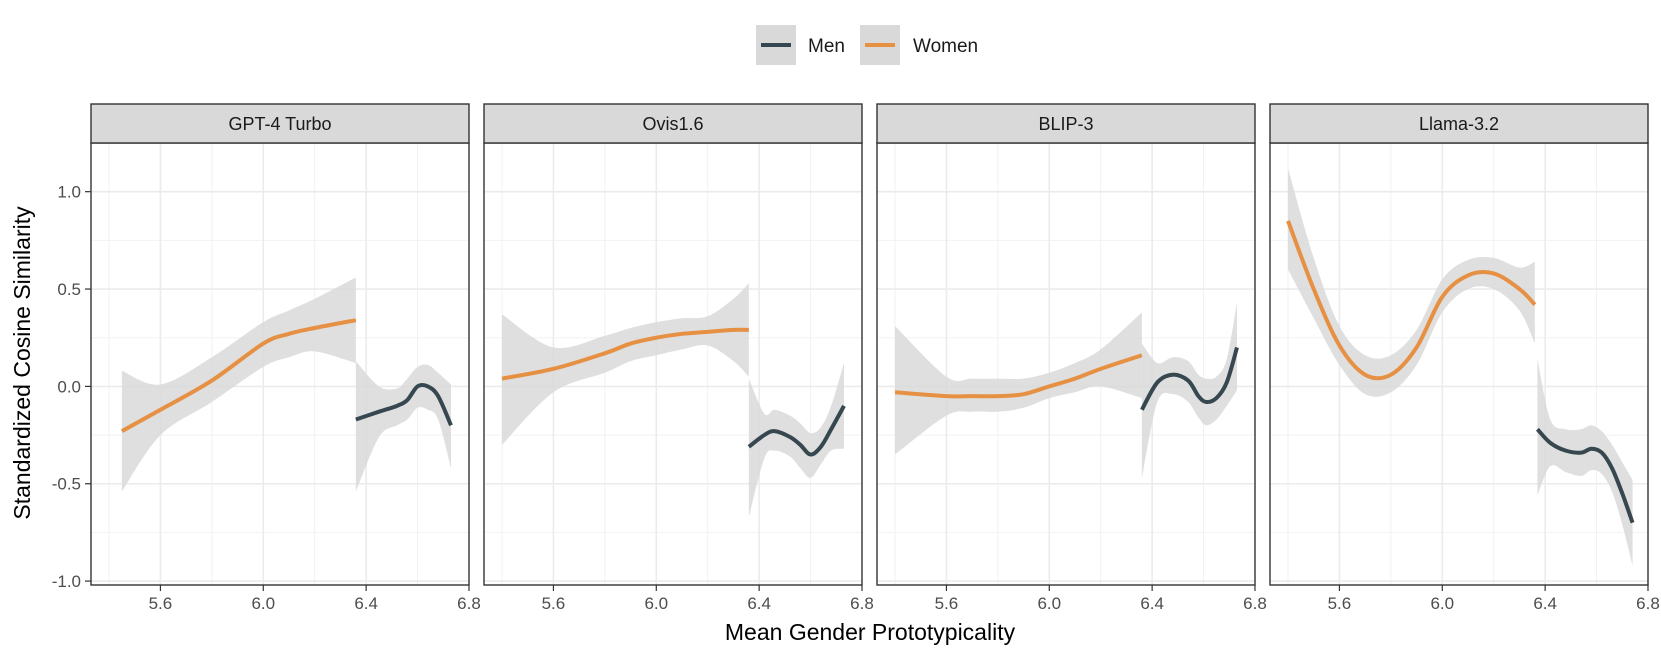  What do you see at coordinates (867, 45) in the screenshot?
I see `legend: Men Women` at bounding box center [867, 45].